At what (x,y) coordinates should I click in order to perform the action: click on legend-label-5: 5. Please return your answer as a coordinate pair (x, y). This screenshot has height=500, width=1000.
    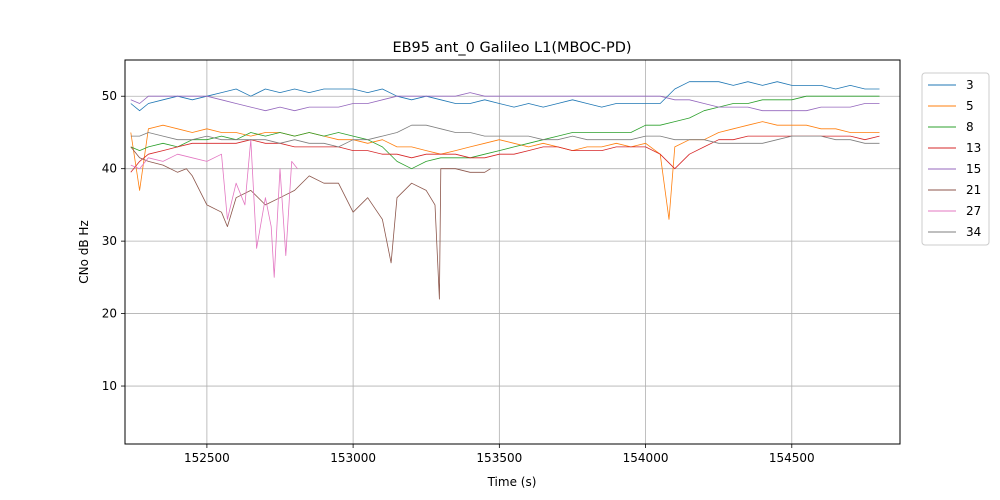
    Looking at the image, I should click on (970, 106).